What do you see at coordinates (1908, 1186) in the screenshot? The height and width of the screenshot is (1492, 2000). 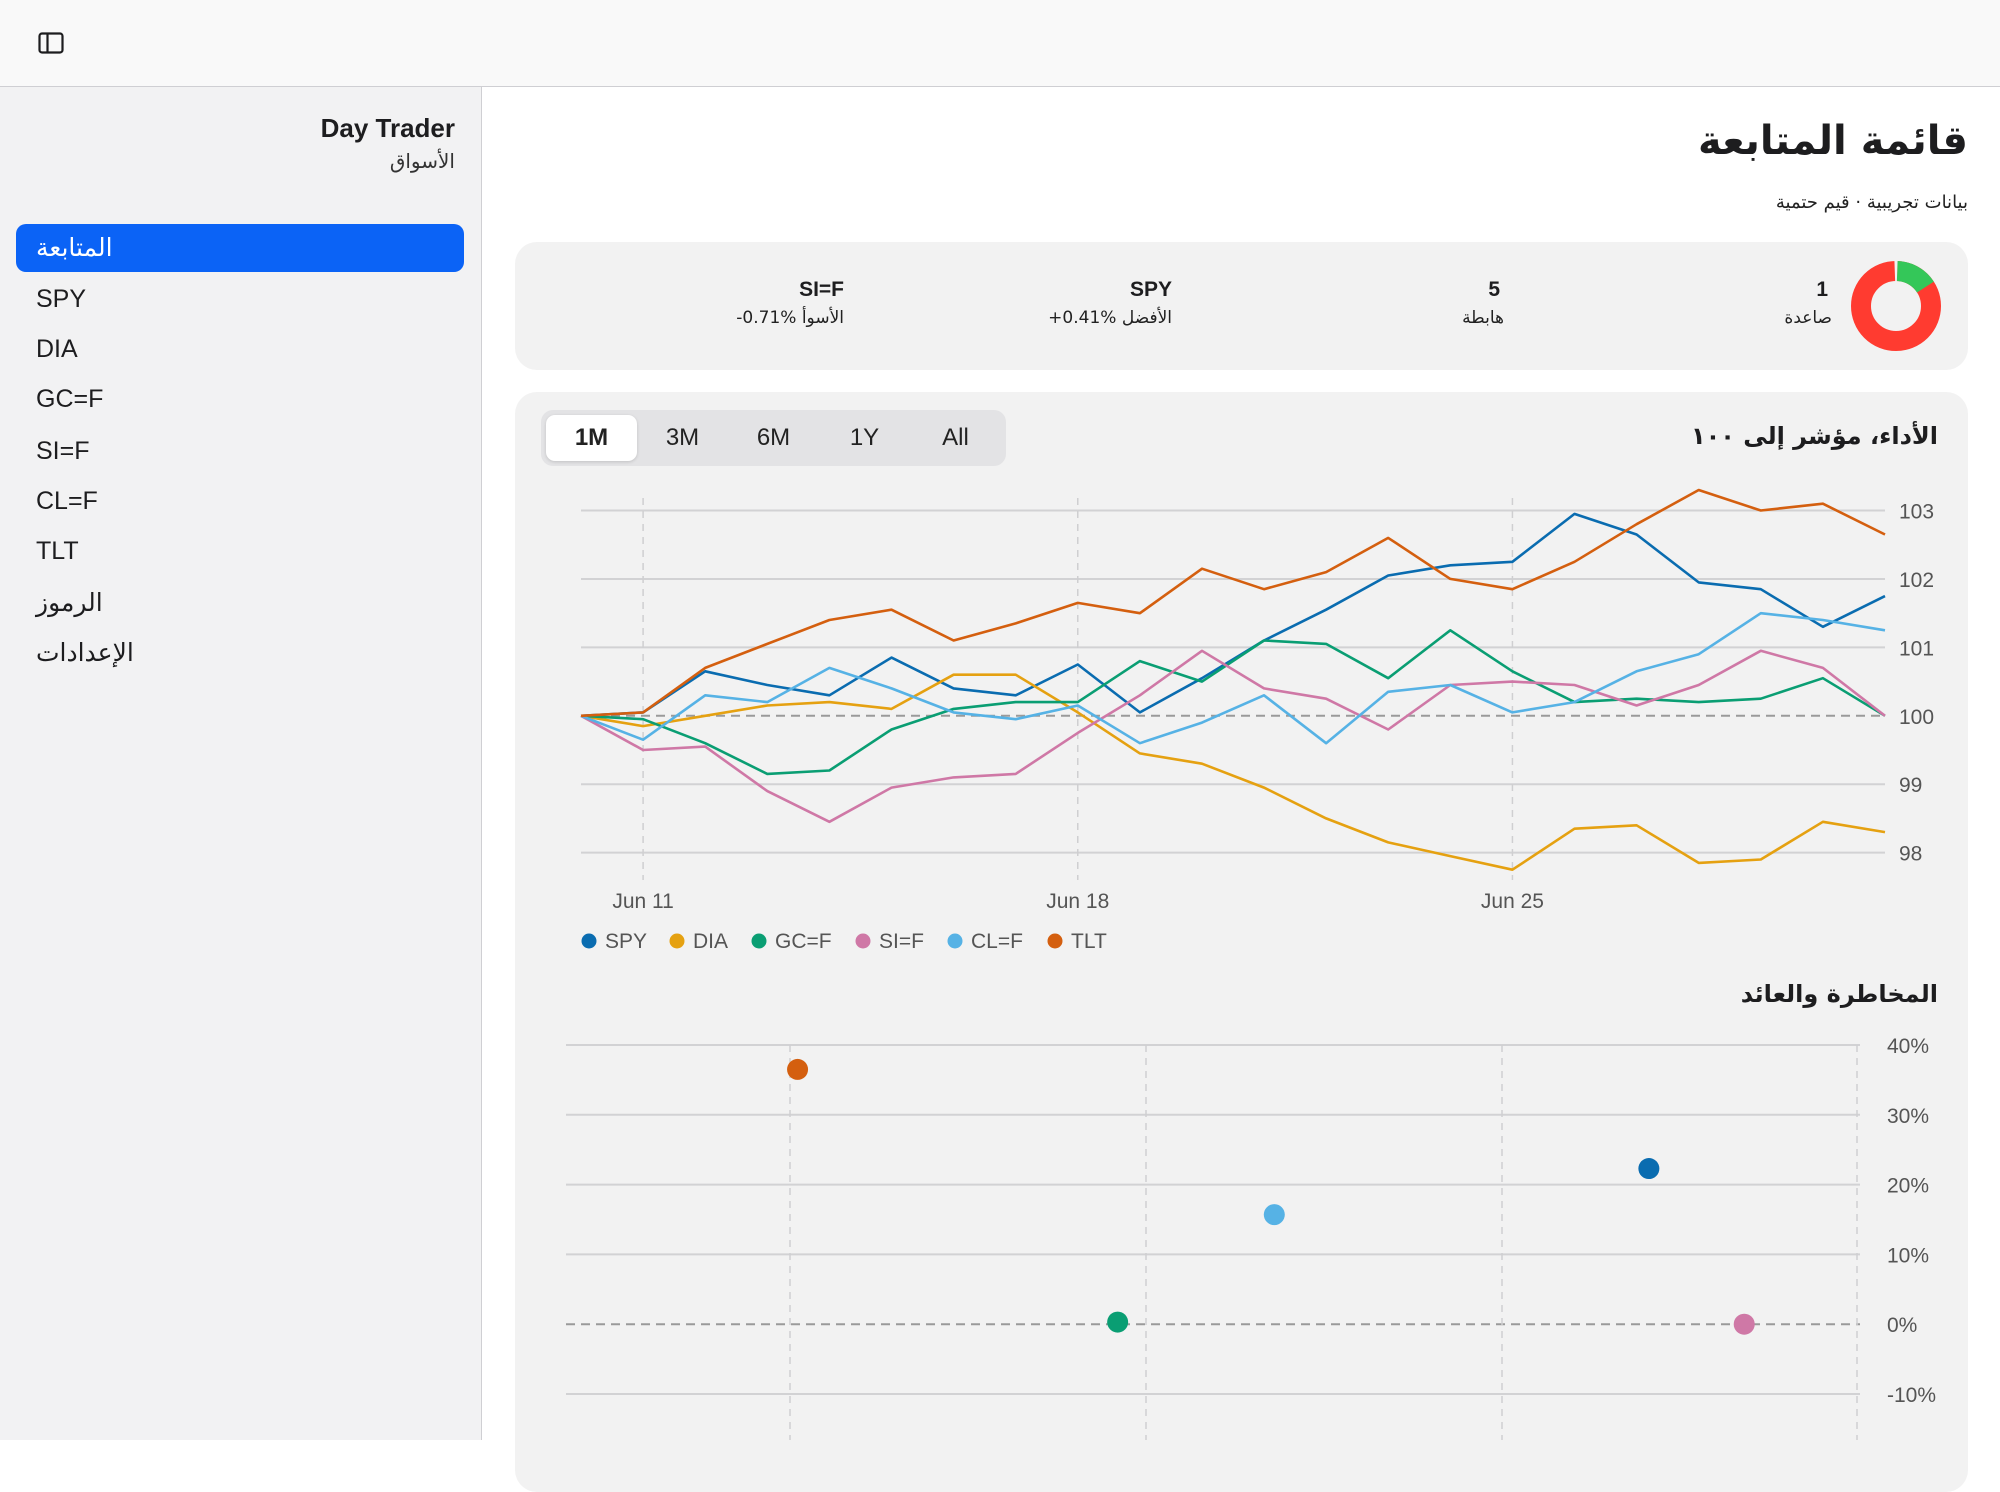 I see `y-tick-label: 20%` at bounding box center [1908, 1186].